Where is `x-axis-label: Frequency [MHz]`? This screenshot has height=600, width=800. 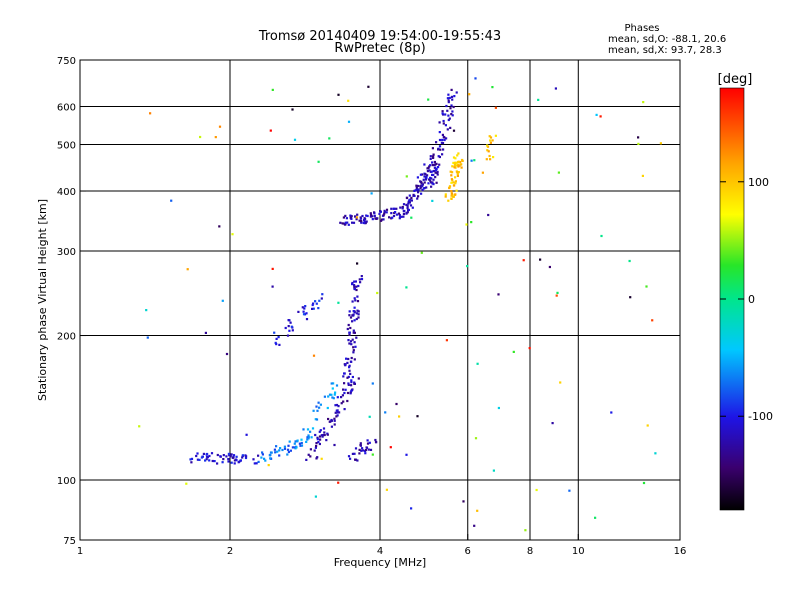 x-axis-label: Frequency [MHz] is located at coordinates (380, 562).